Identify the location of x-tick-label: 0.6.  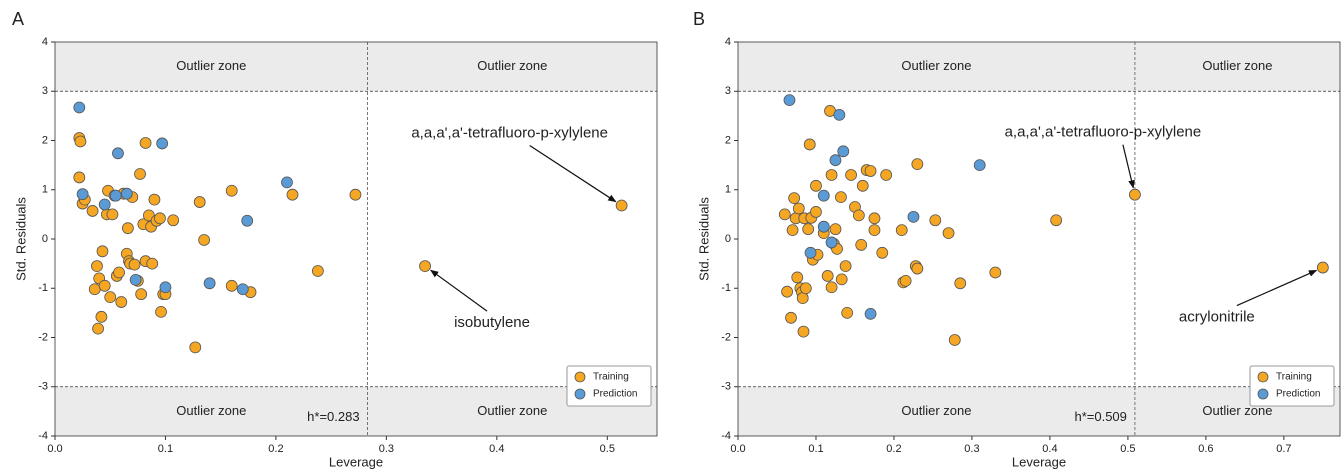
(1205, 449).